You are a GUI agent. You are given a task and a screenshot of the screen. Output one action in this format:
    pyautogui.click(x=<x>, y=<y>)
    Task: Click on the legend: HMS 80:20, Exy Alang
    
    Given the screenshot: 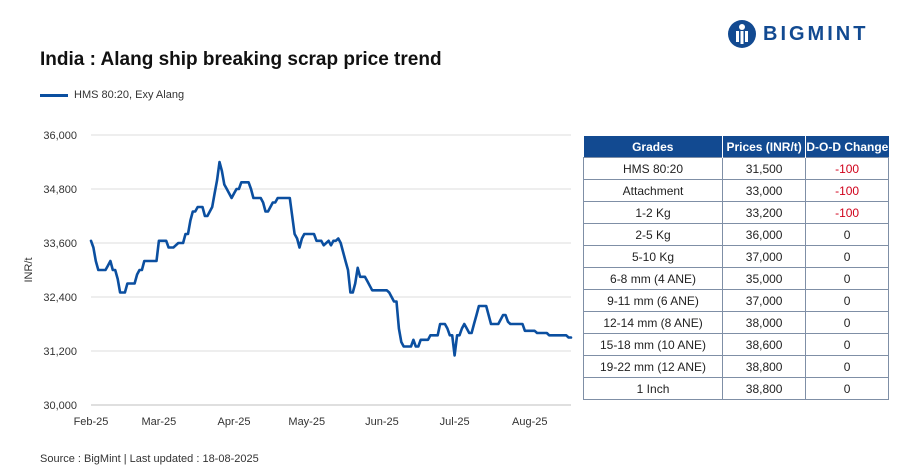 What is the action you would take?
    pyautogui.click(x=112, y=95)
    